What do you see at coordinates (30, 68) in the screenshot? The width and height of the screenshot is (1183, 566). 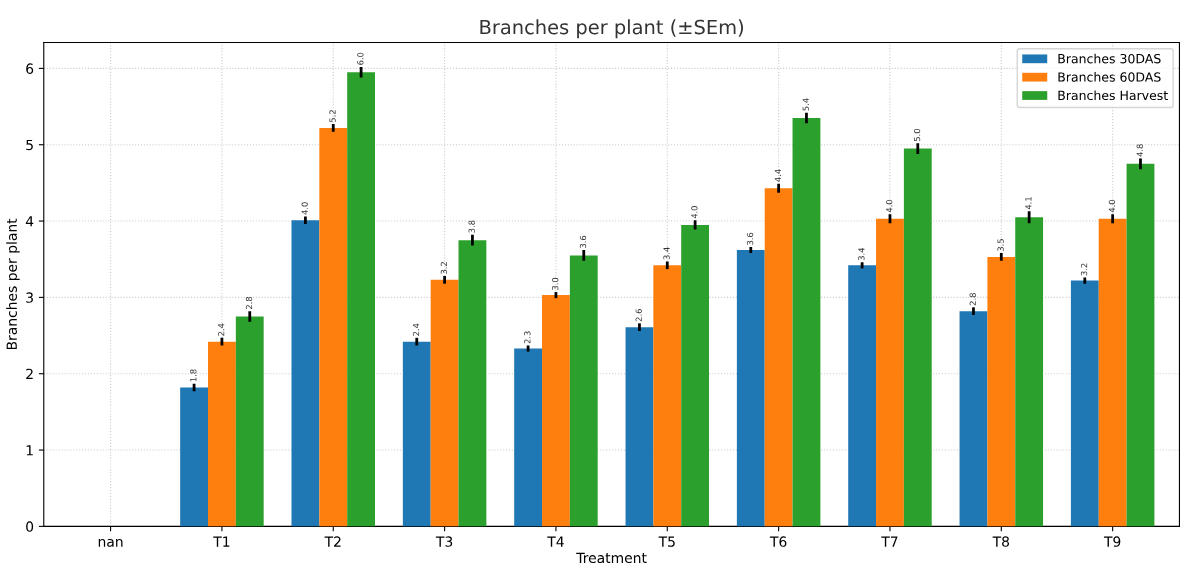 I see `y-tick-label: 6` at bounding box center [30, 68].